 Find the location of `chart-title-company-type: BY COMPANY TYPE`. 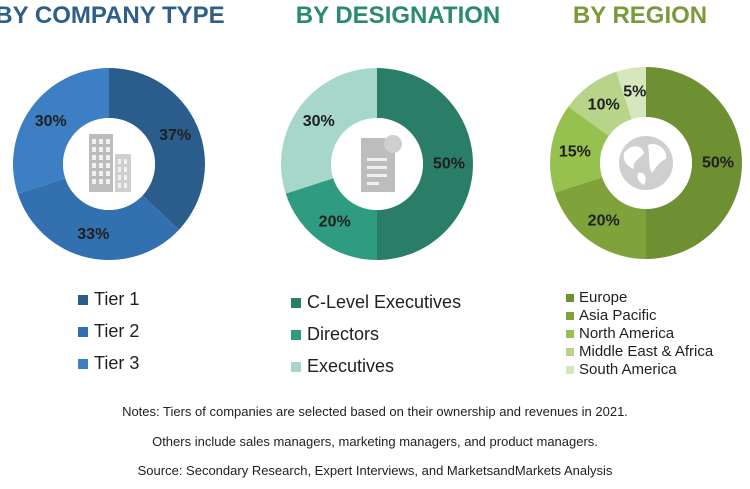

chart-title-company-type: BY COMPANY TYPE is located at coordinates (112, 15).